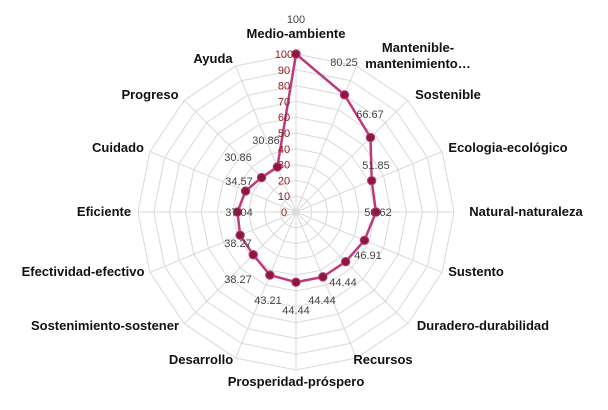 This screenshot has width=608, height=410. I want to click on radar-series, so click(306, 168).